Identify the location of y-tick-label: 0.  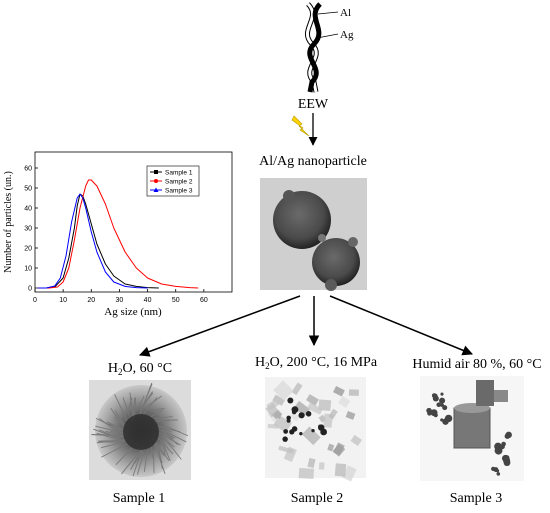
(30, 289).